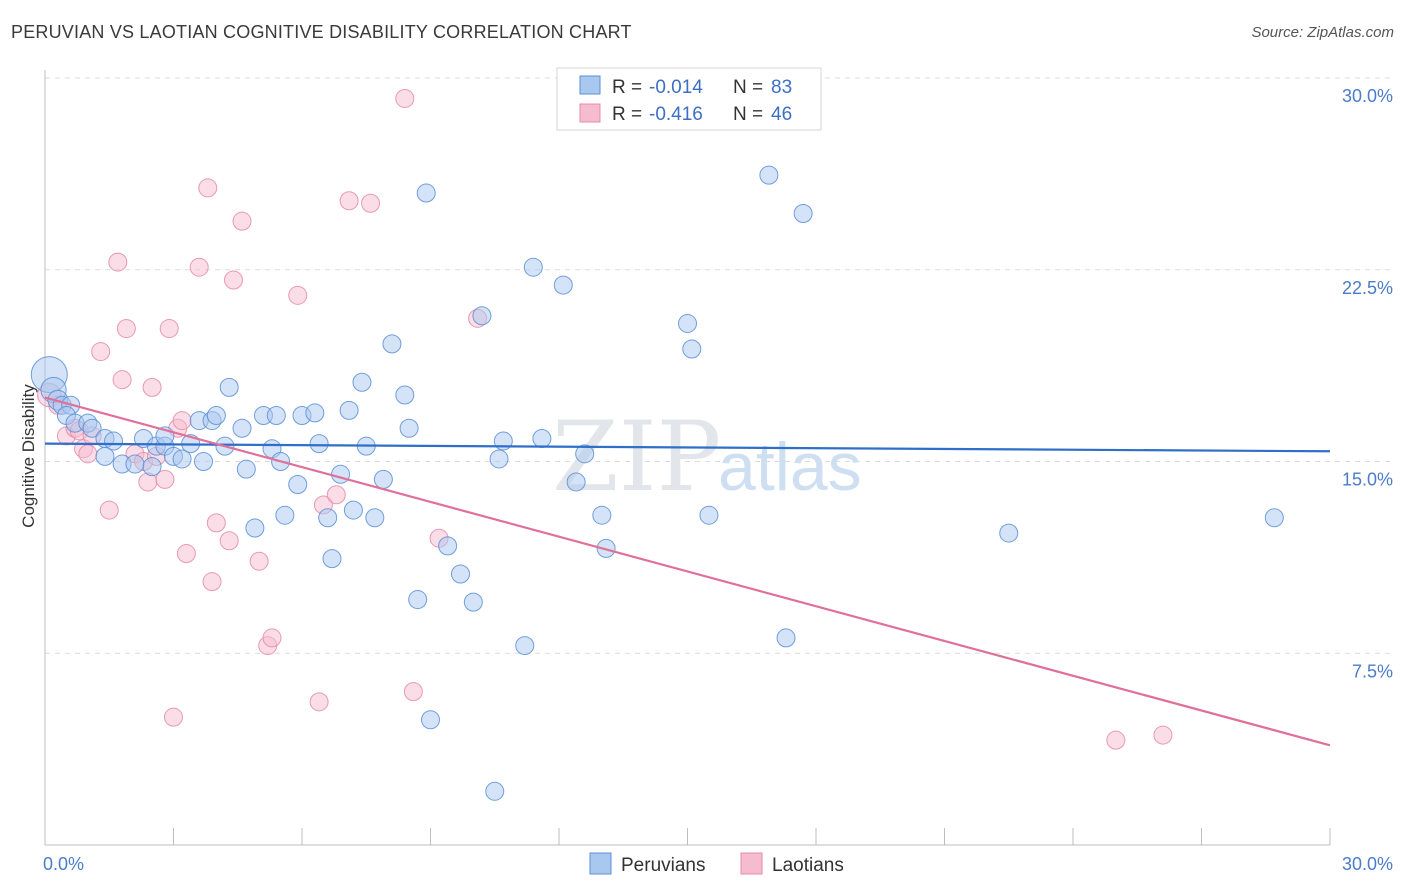  Describe the element at coordinates (600, 863) in the screenshot. I see `legend-bottom-peruvians-swatch` at that location.